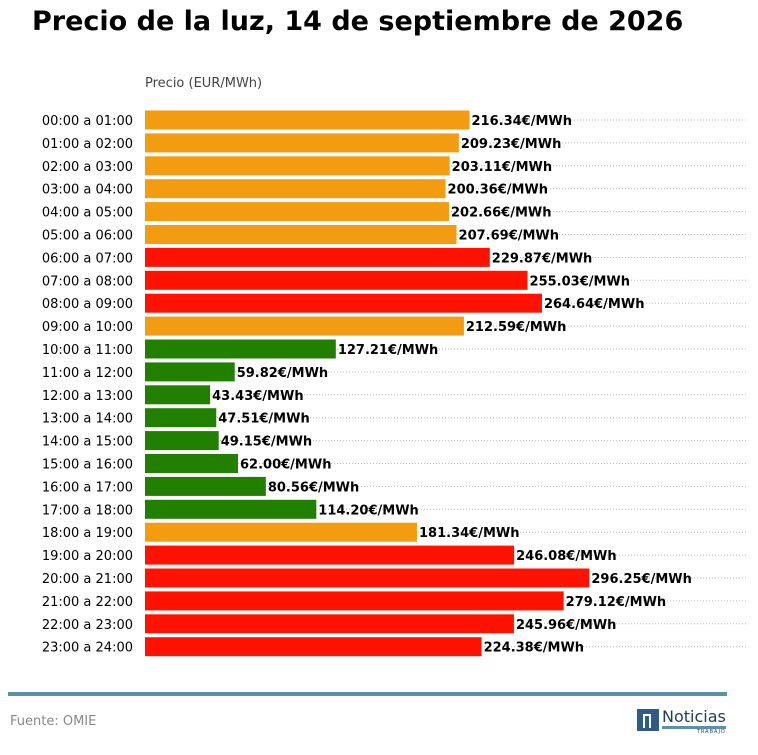  What do you see at coordinates (594, 304) in the screenshot?
I see `data-label: 264.64€/MWh` at bounding box center [594, 304].